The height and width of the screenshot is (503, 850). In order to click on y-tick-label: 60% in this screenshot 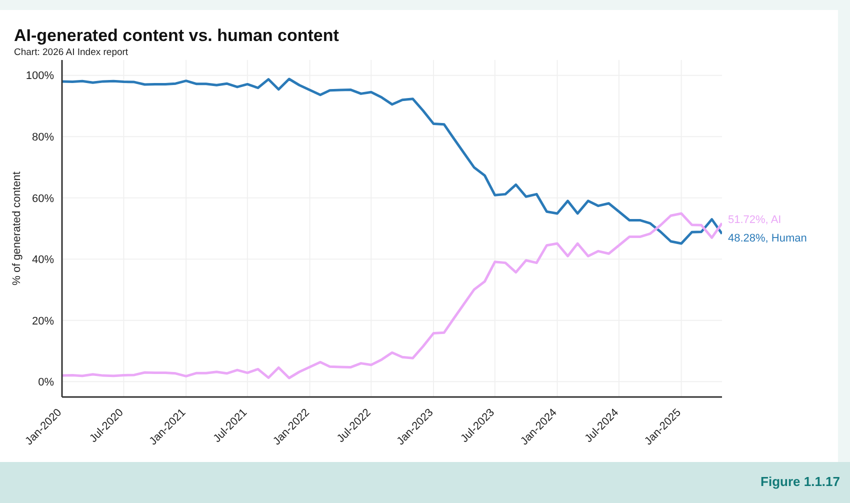, I will do `click(43, 198)`.